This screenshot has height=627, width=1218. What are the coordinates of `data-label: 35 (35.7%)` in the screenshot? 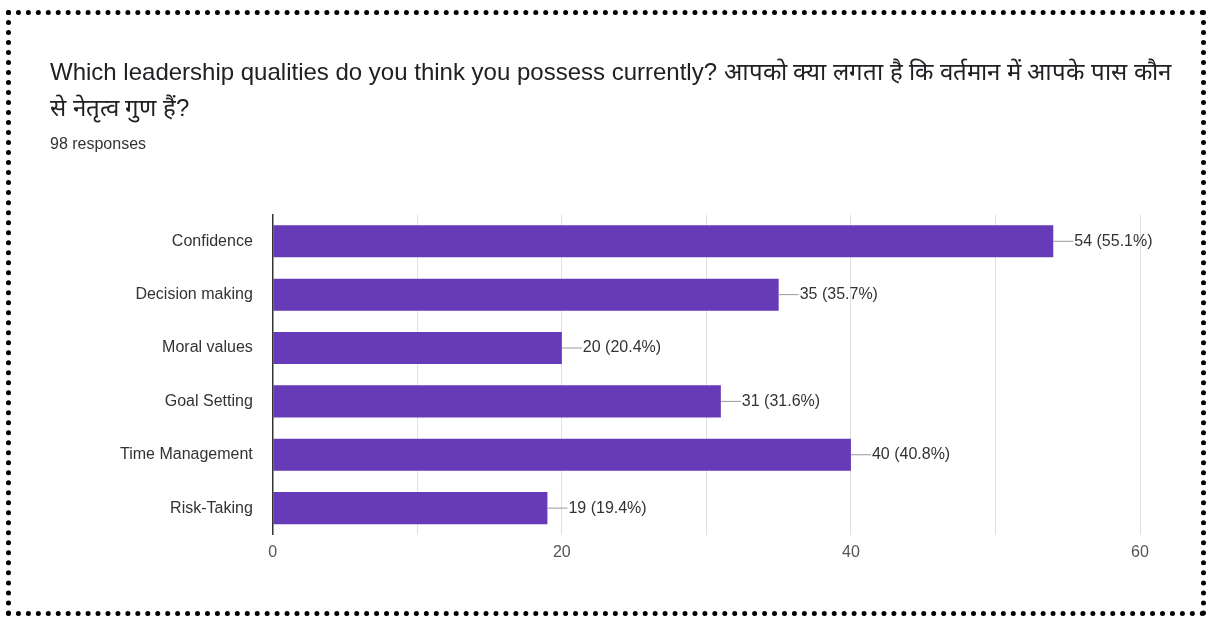 It's located at (838, 294).